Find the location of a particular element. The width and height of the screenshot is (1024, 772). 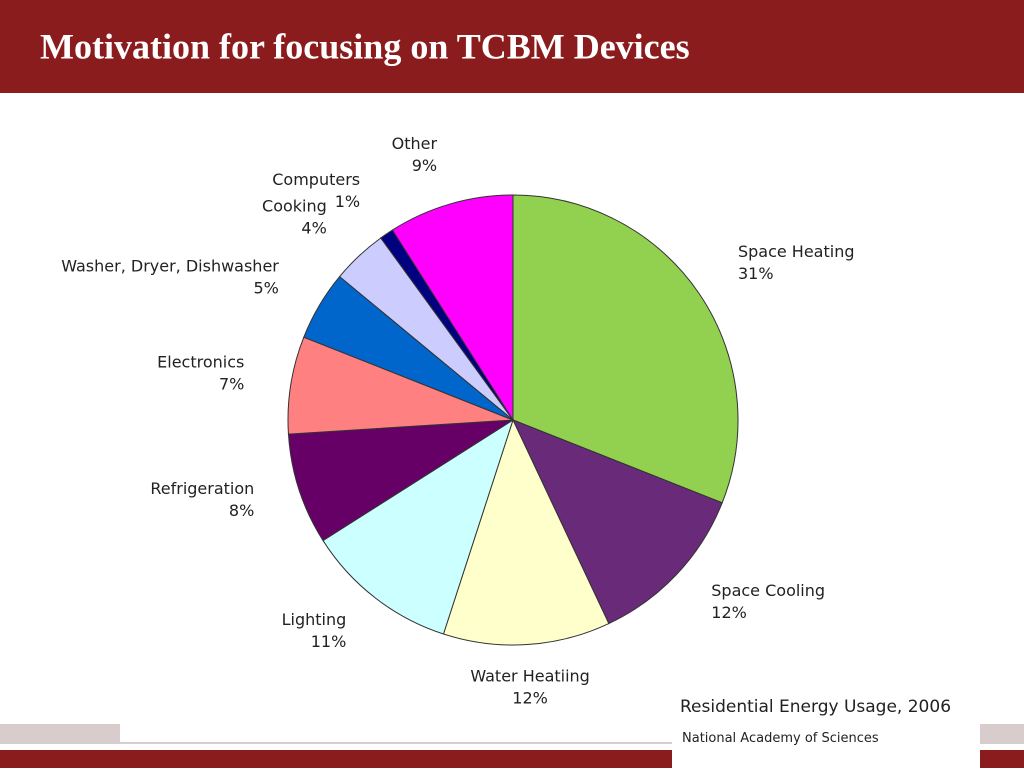

slice-value-label: 31% is located at coordinates (756, 273).